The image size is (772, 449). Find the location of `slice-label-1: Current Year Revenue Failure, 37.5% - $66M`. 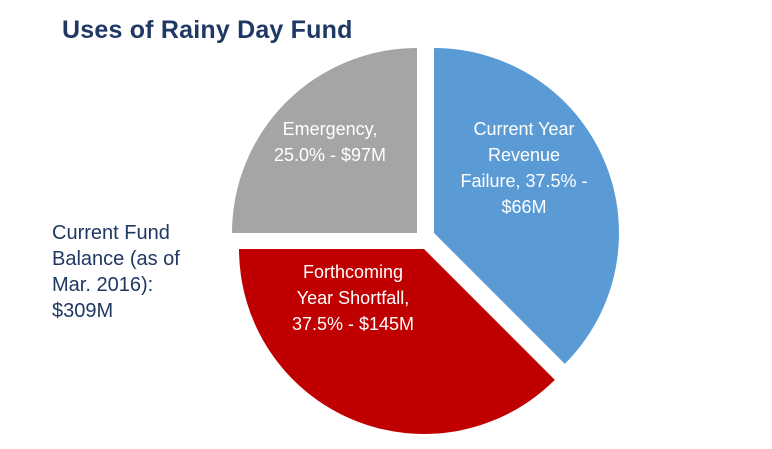

slice-label-1: Current Year Revenue Failure, 37.5% - $66M is located at coordinates (523, 168).